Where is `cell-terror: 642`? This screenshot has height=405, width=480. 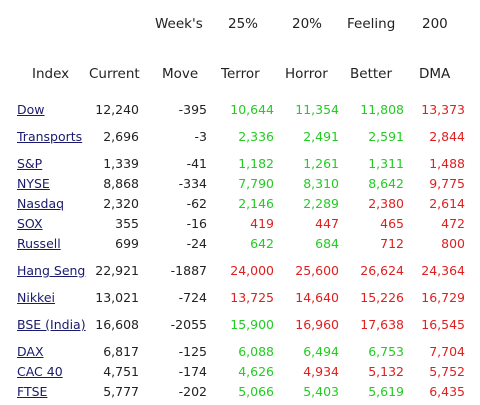
cell-terror: 642 is located at coordinates (262, 243).